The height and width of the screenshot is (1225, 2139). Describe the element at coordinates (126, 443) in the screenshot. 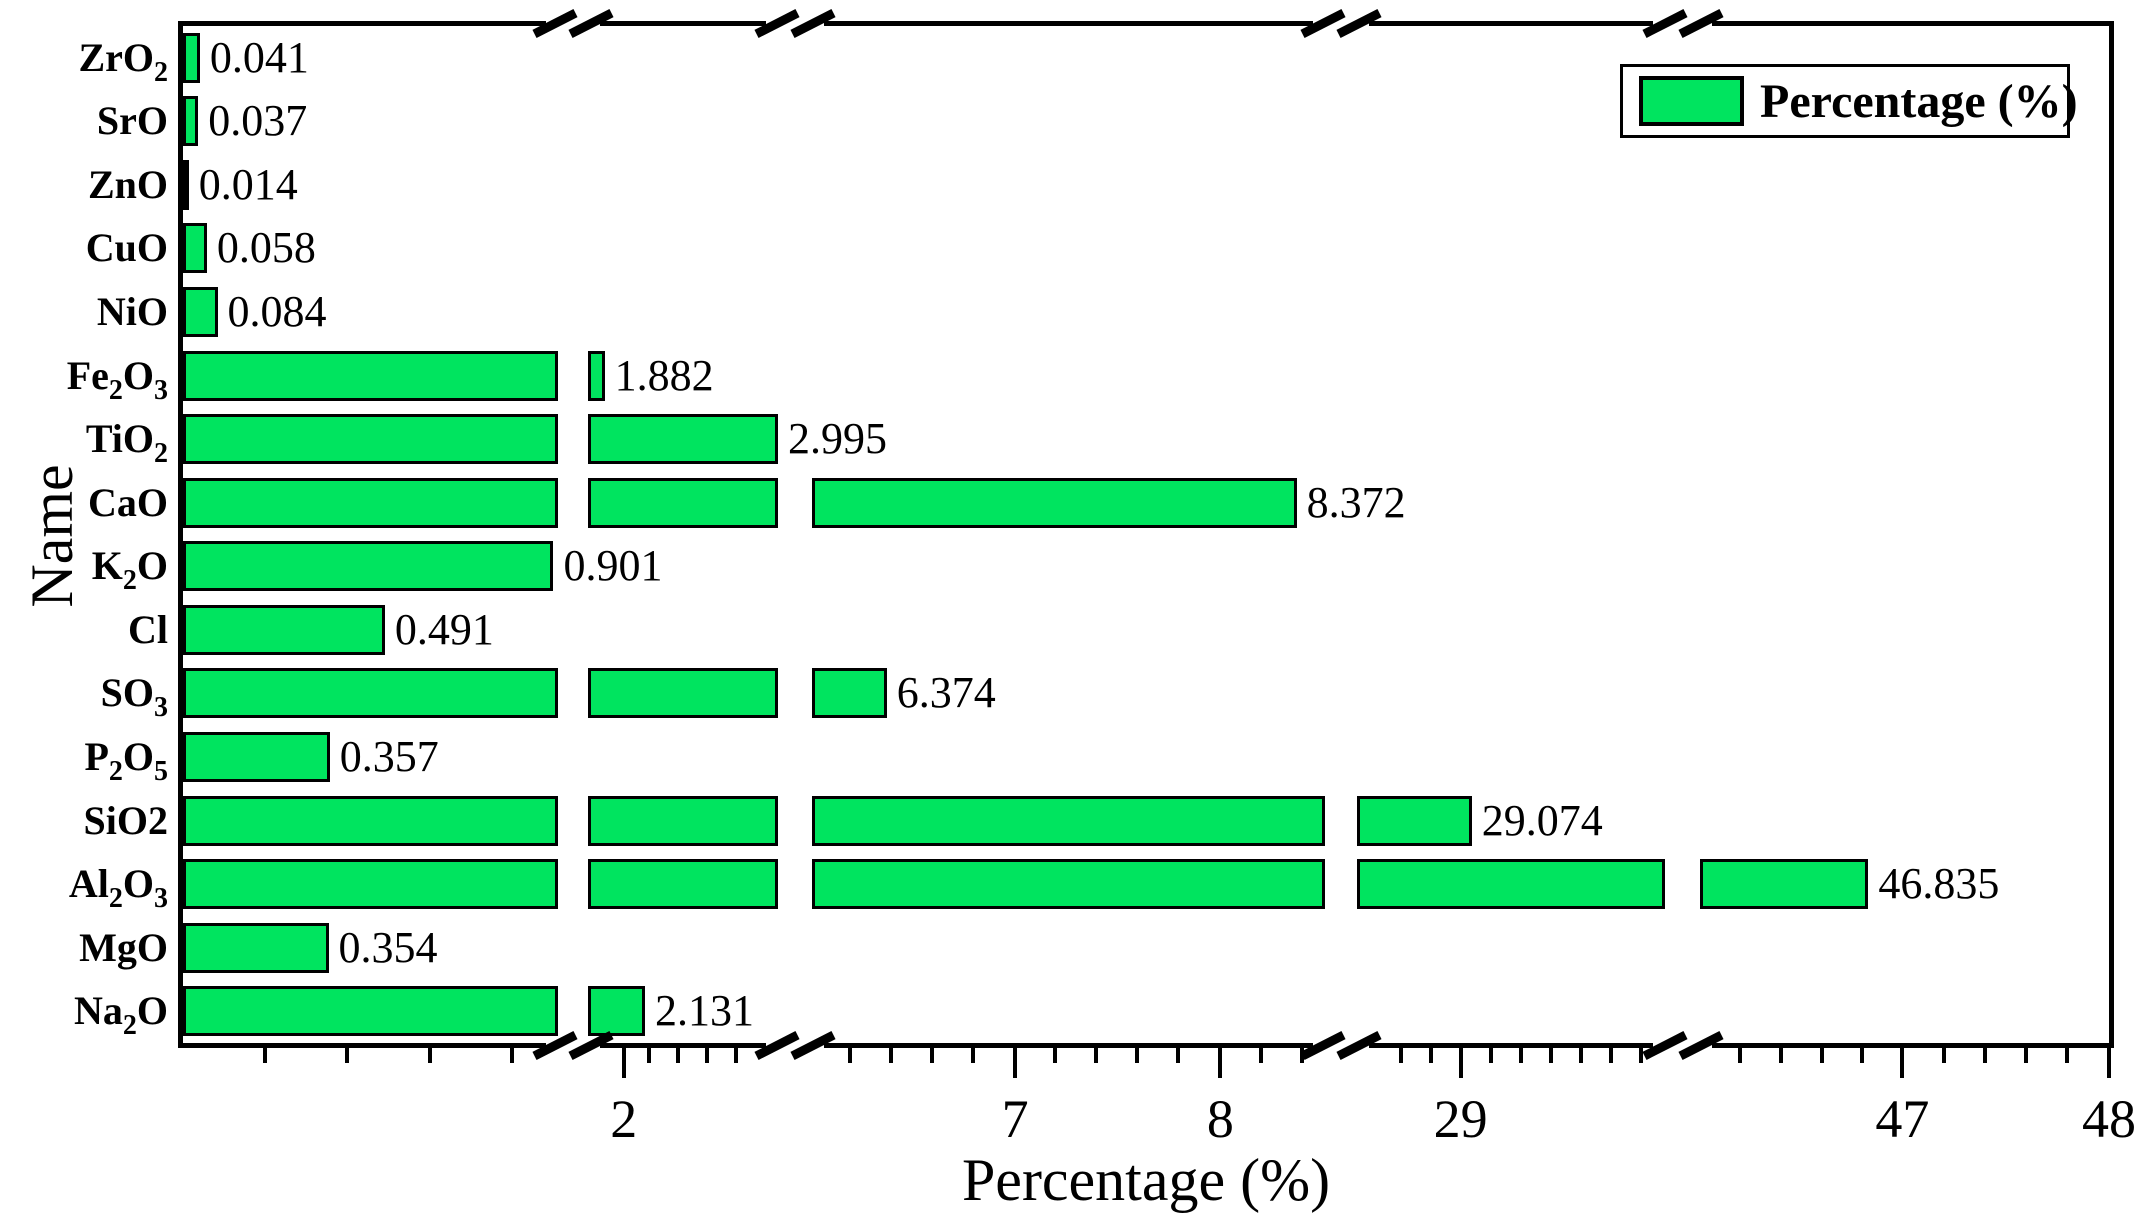

I see `category-label-TiO2: TiO2` at that location.